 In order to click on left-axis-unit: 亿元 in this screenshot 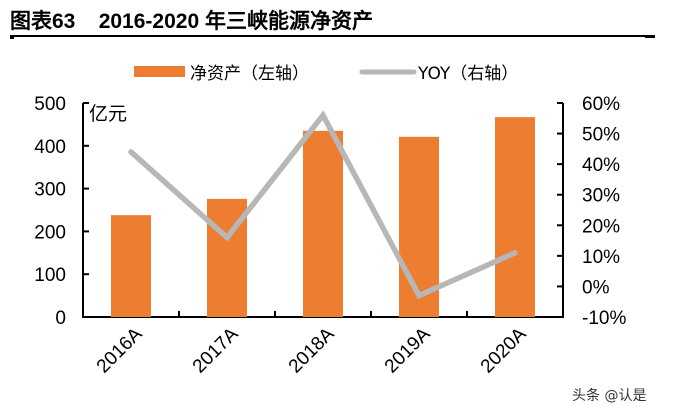, I will do `click(108, 114)`.